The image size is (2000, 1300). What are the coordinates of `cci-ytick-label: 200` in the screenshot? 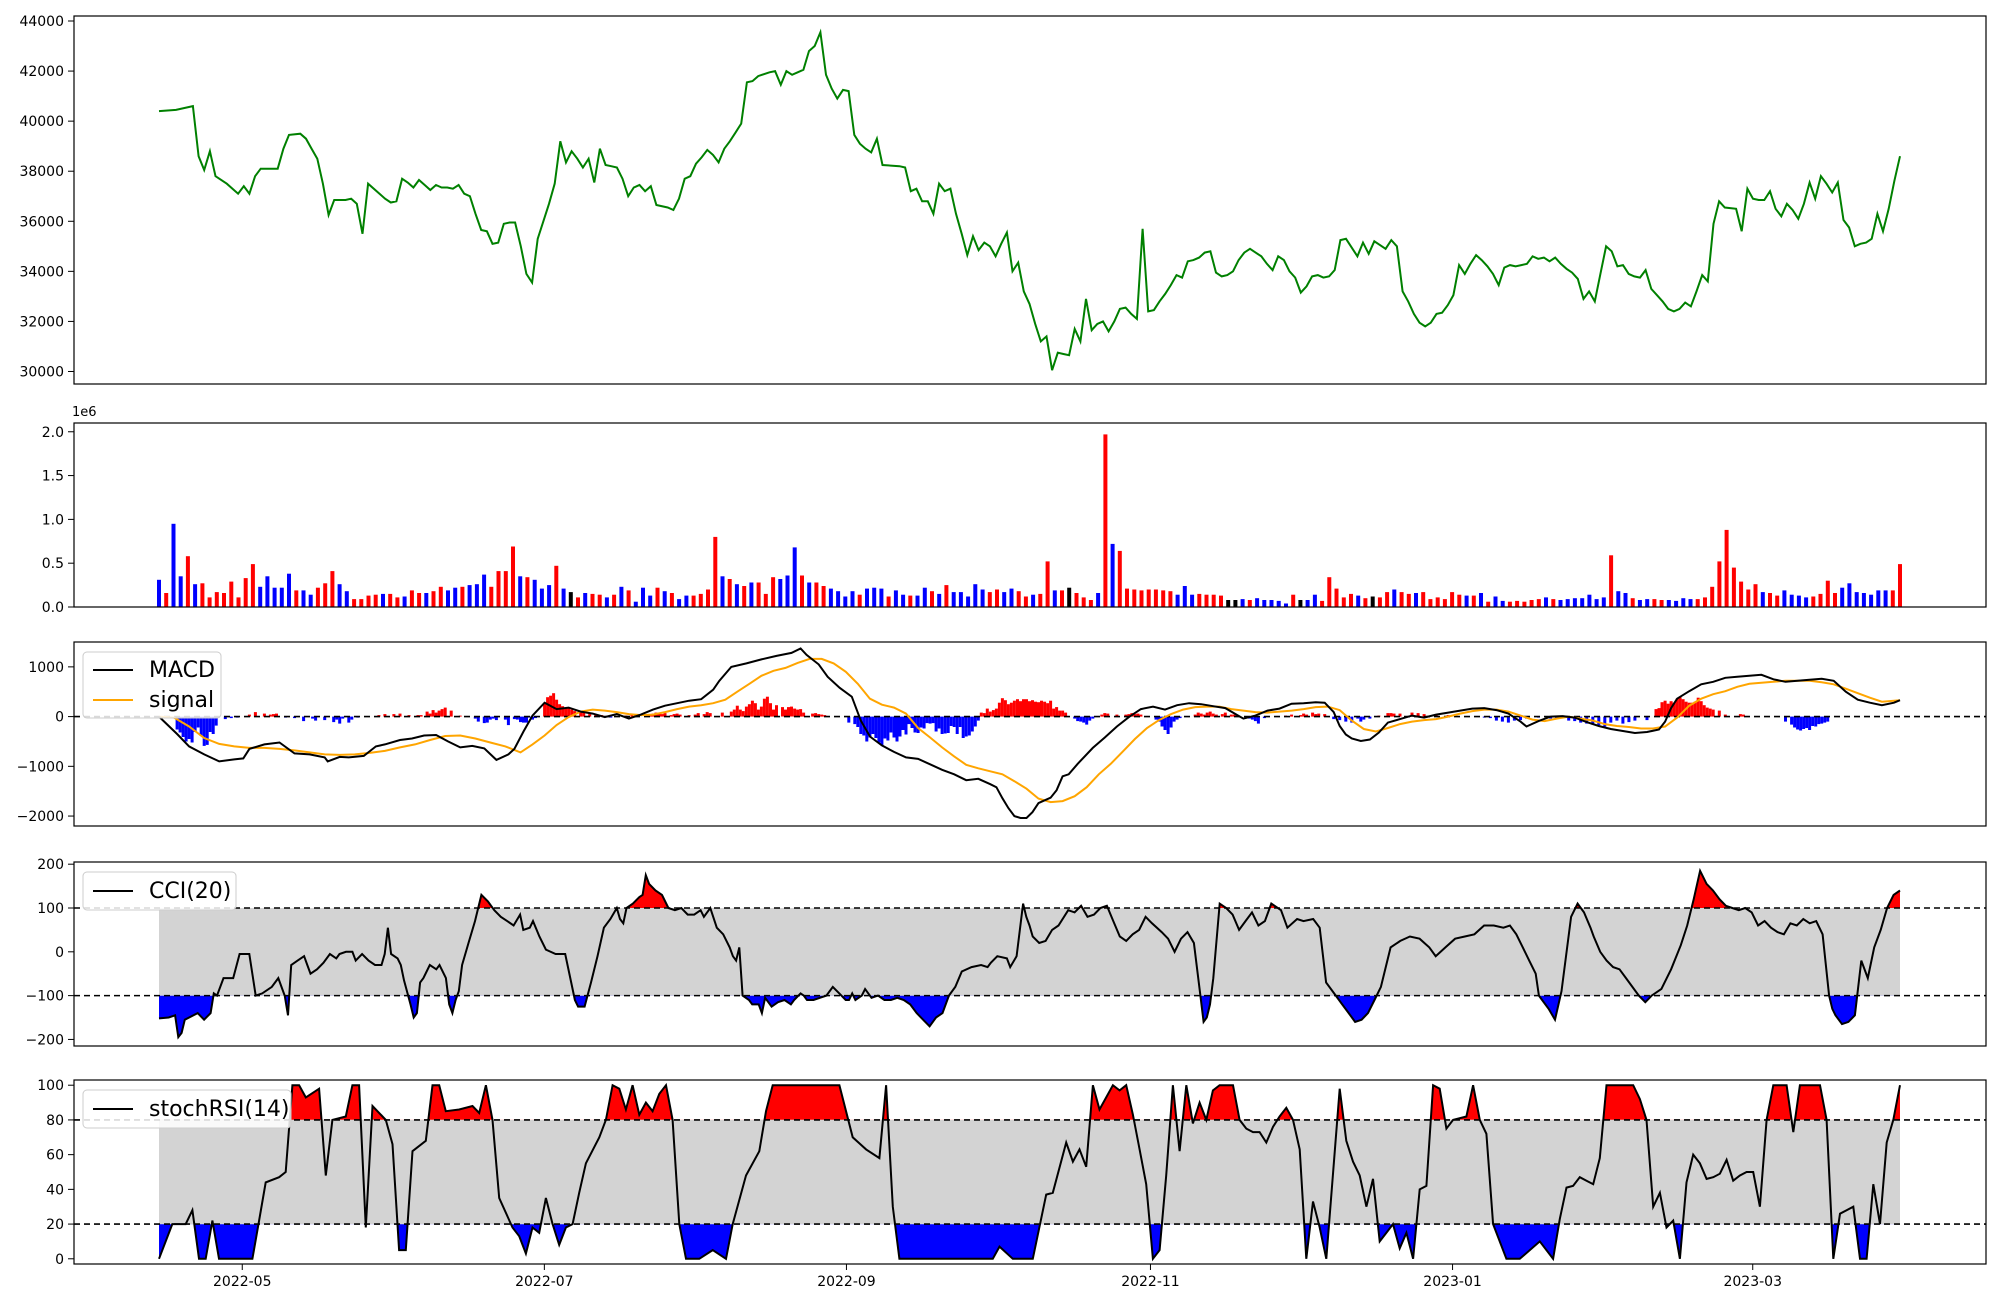 It's located at (50, 865).